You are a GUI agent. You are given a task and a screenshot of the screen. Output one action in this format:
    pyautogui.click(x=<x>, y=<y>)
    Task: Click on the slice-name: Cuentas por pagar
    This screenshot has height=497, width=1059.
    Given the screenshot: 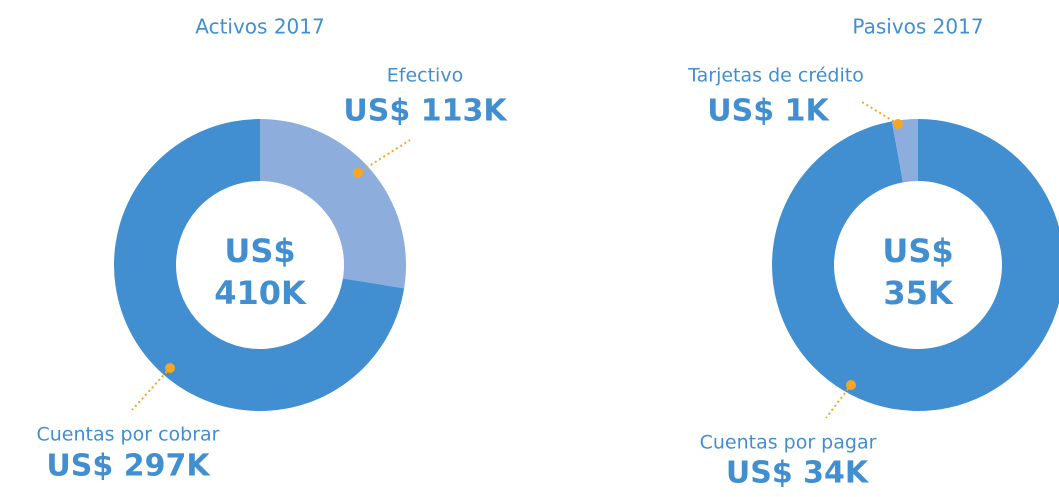 What is the action you would take?
    pyautogui.click(x=788, y=443)
    